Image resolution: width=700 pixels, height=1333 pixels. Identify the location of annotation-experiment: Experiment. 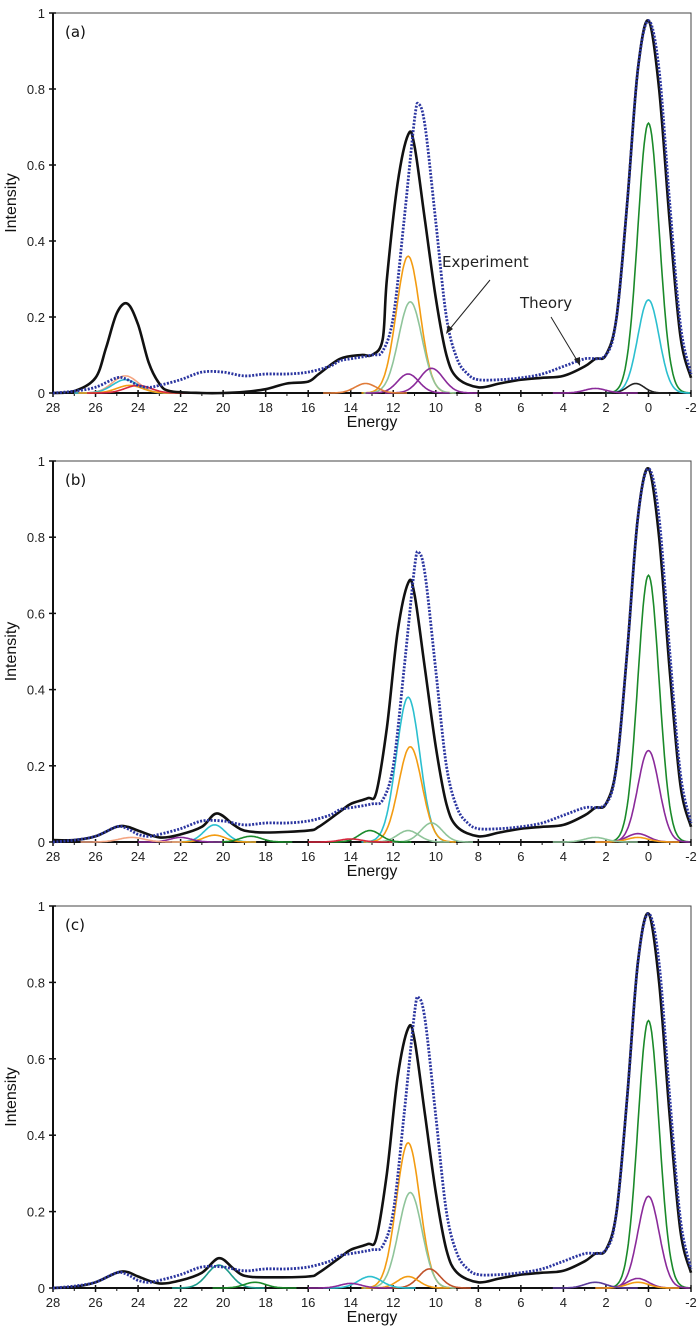
(485, 262).